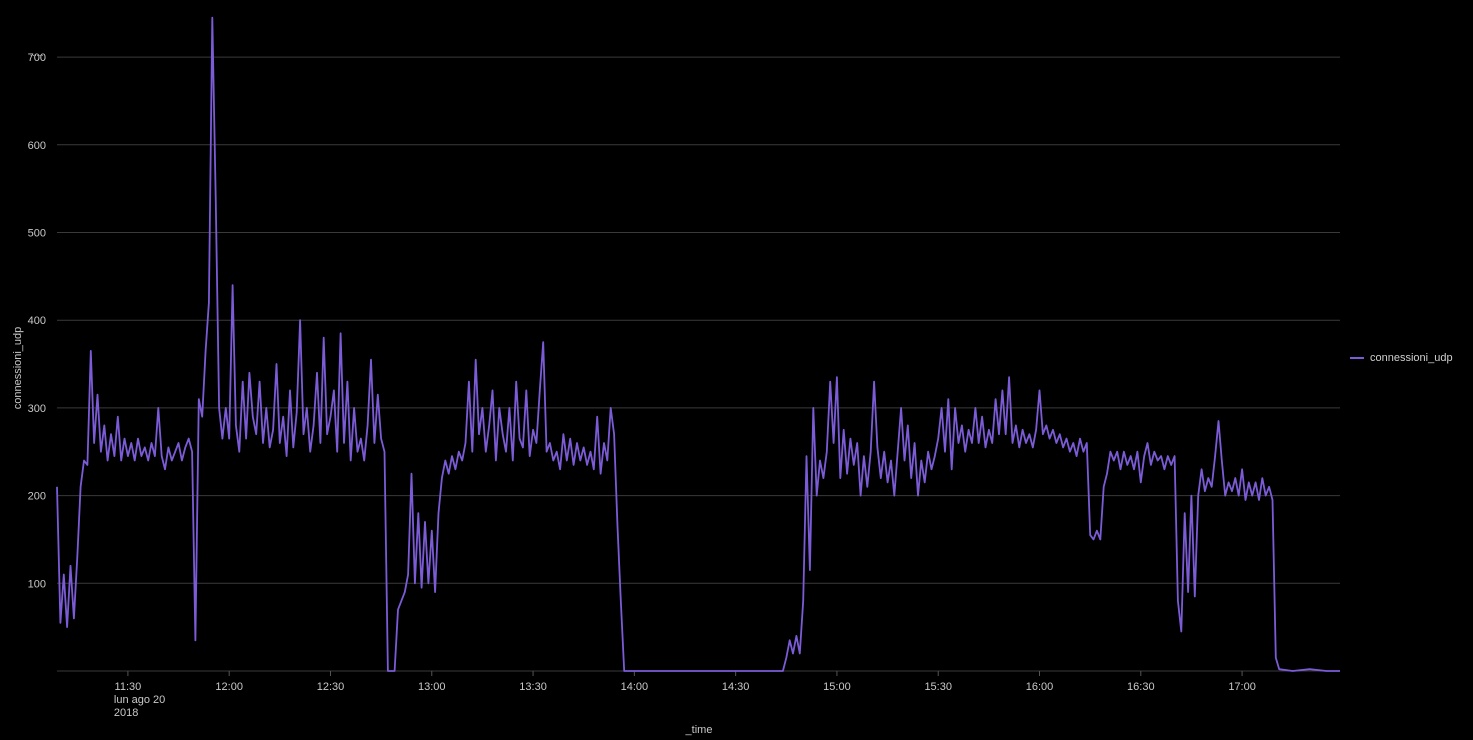 The image size is (1473, 740). I want to click on x-tick-label: 15:00, so click(837, 687).